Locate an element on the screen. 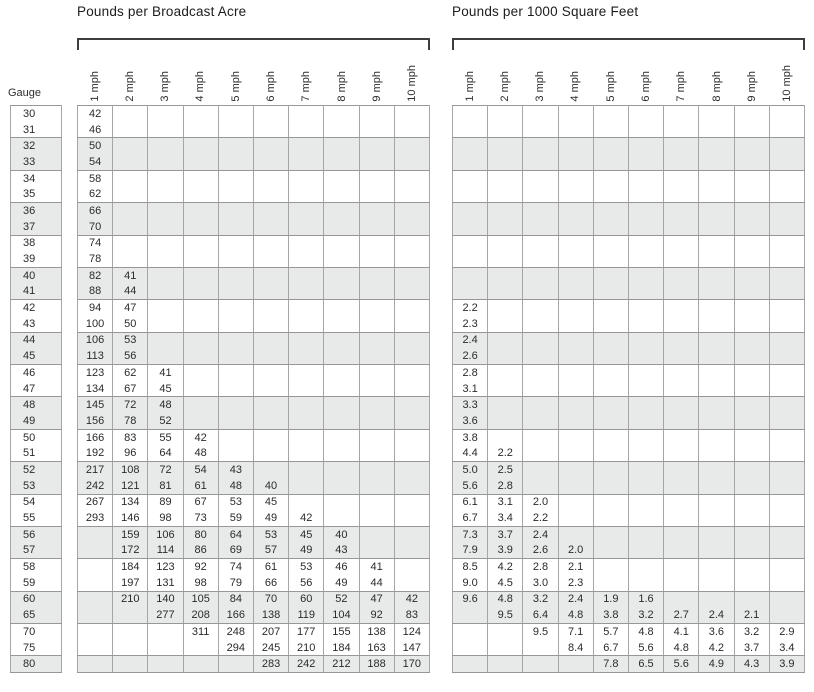 Image resolution: width=814 pixels, height=692 pixels. table-cell: 78 is located at coordinates (95, 259).